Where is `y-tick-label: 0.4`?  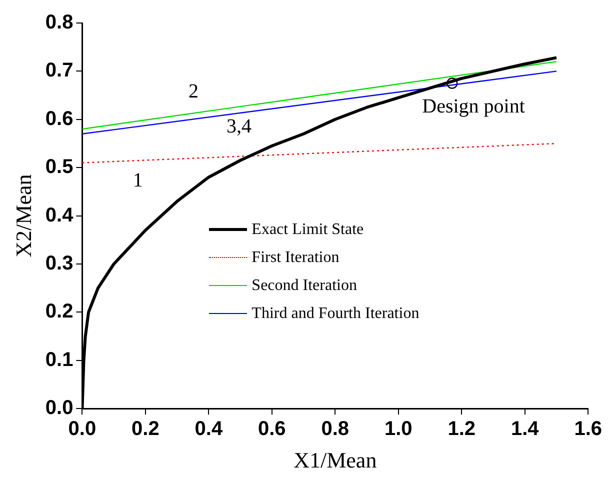
y-tick-label: 0.4 is located at coordinates (59, 215).